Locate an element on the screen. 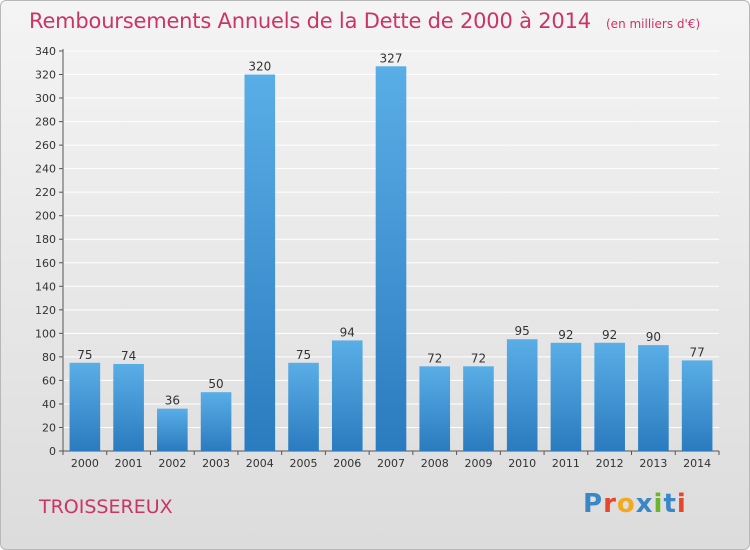  data-label: 90 is located at coordinates (653, 337).